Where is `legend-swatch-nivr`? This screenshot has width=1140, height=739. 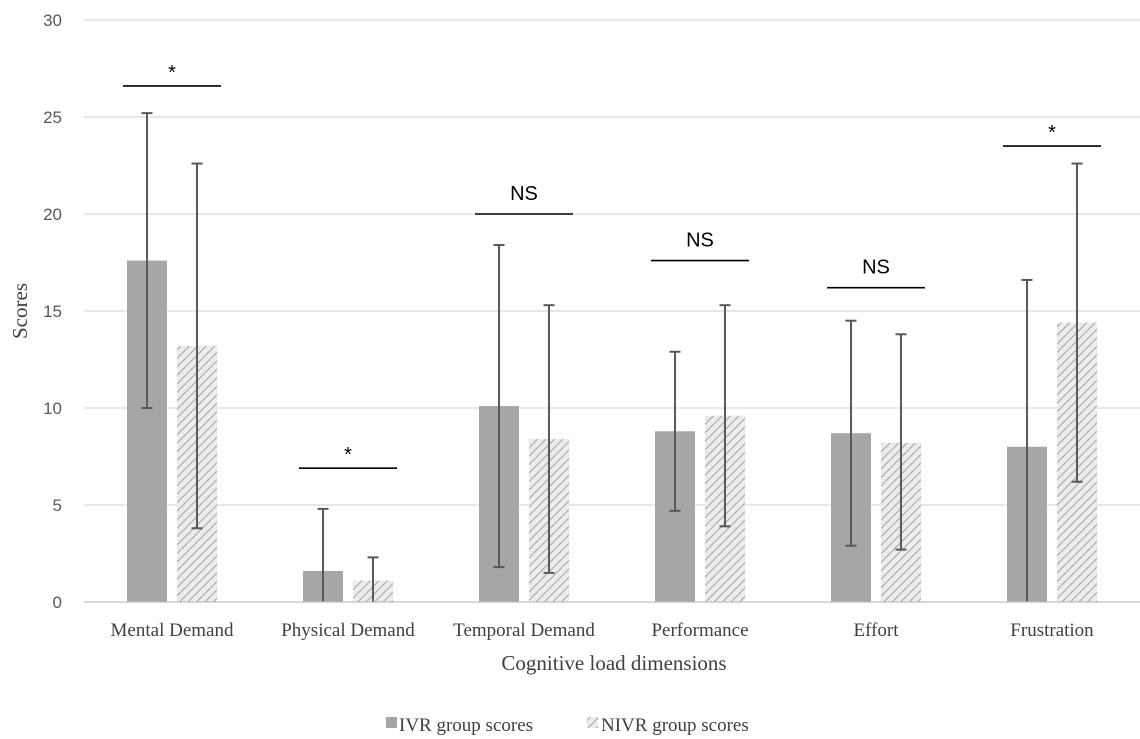 legend-swatch-nivr is located at coordinates (592, 722).